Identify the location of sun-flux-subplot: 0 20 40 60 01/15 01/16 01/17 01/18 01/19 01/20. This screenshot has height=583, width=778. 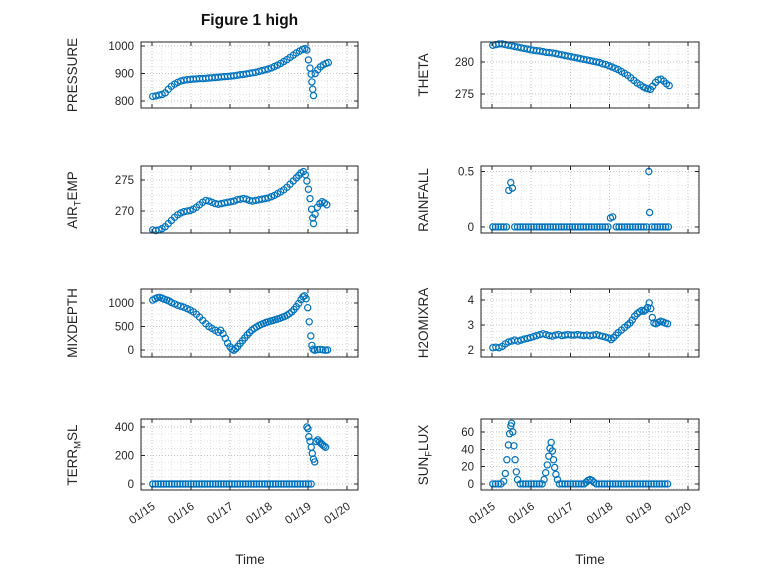
(571, 483).